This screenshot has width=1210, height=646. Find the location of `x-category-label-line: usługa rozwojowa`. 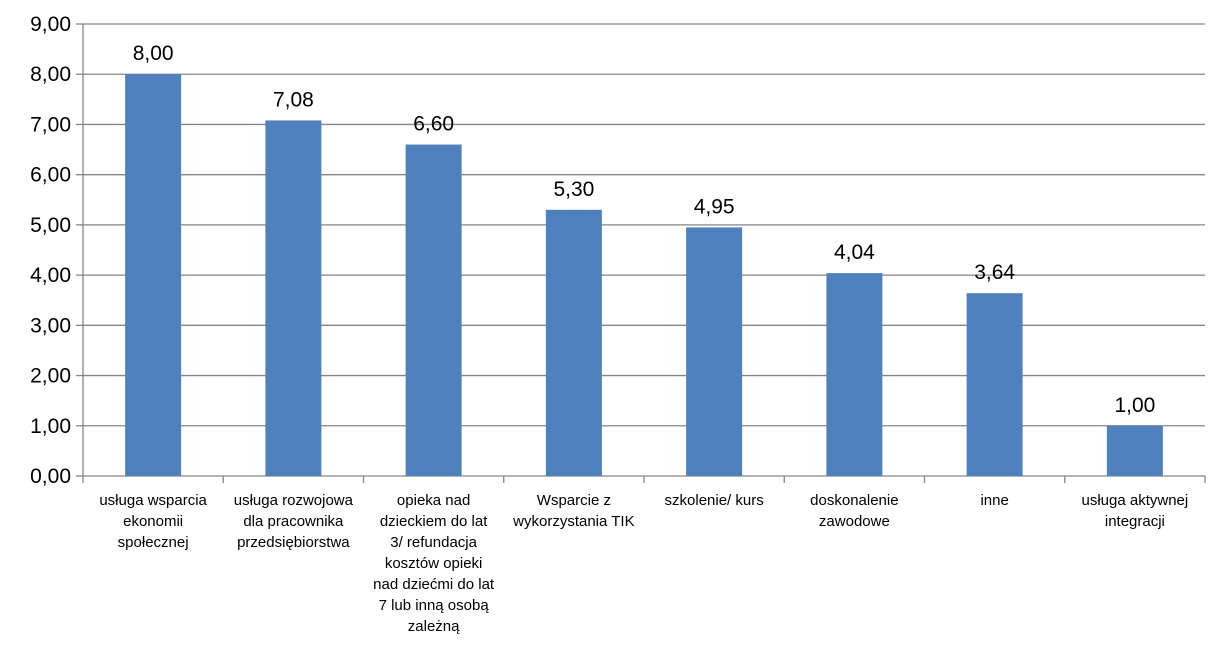

x-category-label-line: usługa rozwojowa is located at coordinates (294, 500).